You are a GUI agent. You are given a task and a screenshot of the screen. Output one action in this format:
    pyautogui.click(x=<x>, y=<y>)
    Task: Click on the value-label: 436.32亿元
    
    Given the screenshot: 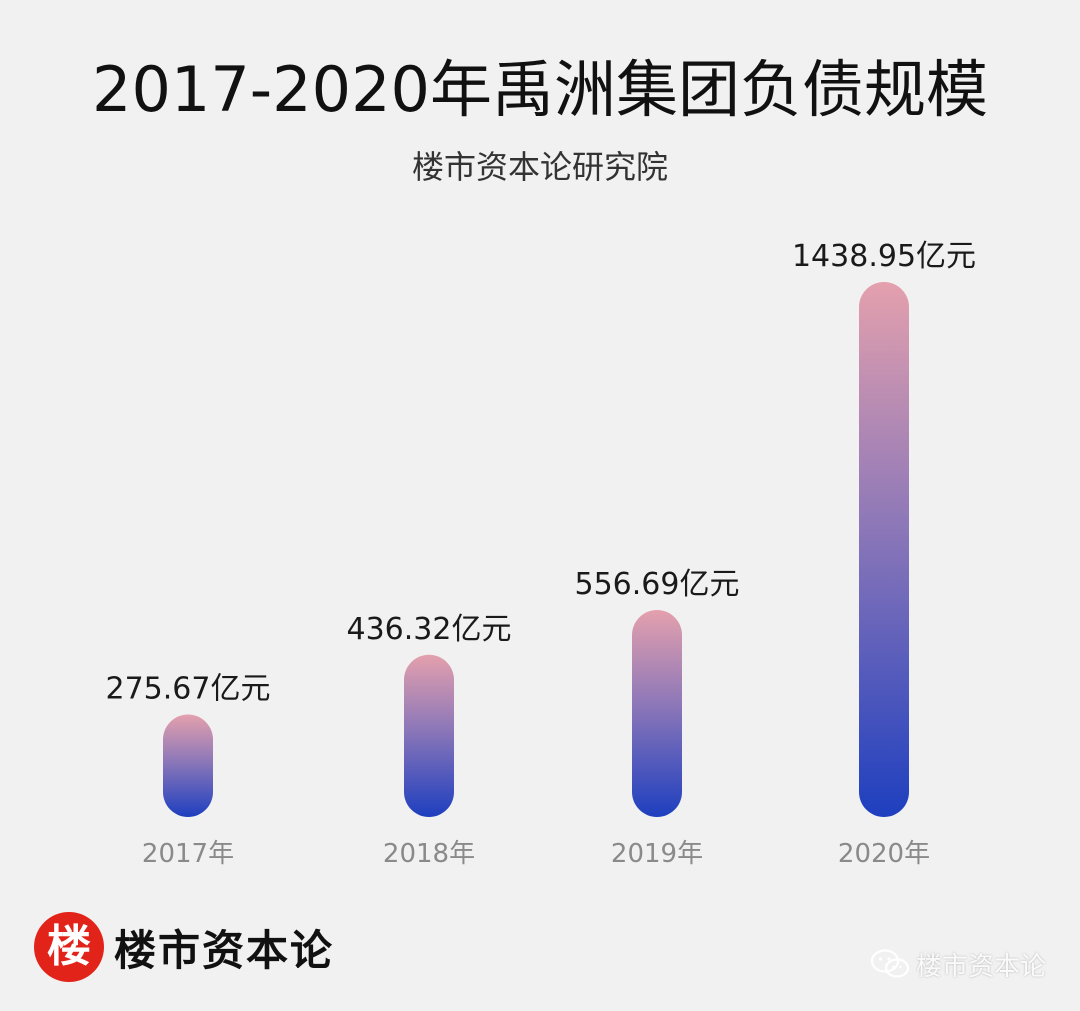 What is the action you would take?
    pyautogui.click(x=429, y=629)
    